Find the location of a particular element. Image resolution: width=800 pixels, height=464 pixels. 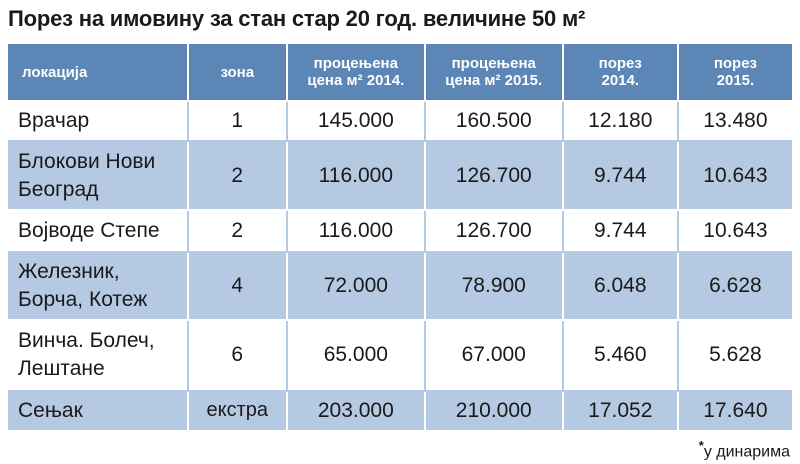

cell-text: Војводе Степе is located at coordinates (89, 230).